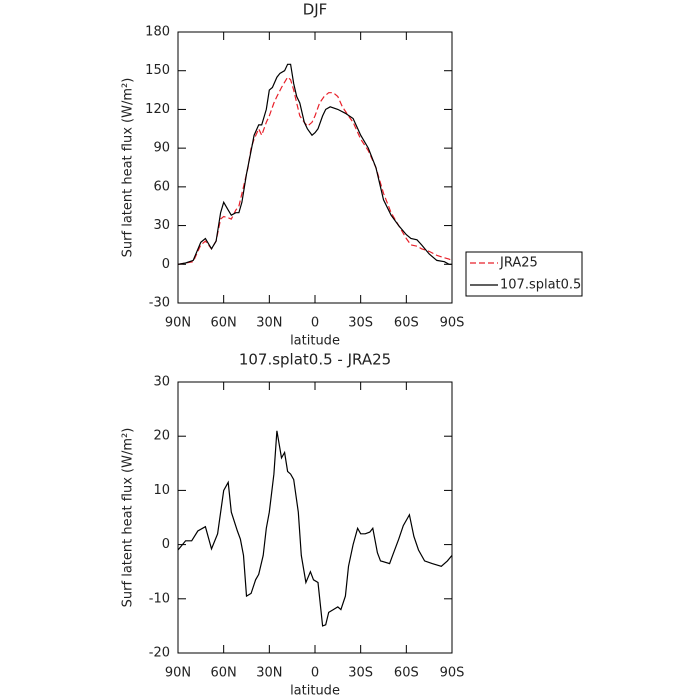 The height and width of the screenshot is (700, 700). I want to click on y-tick-label: 90, so click(161, 148).